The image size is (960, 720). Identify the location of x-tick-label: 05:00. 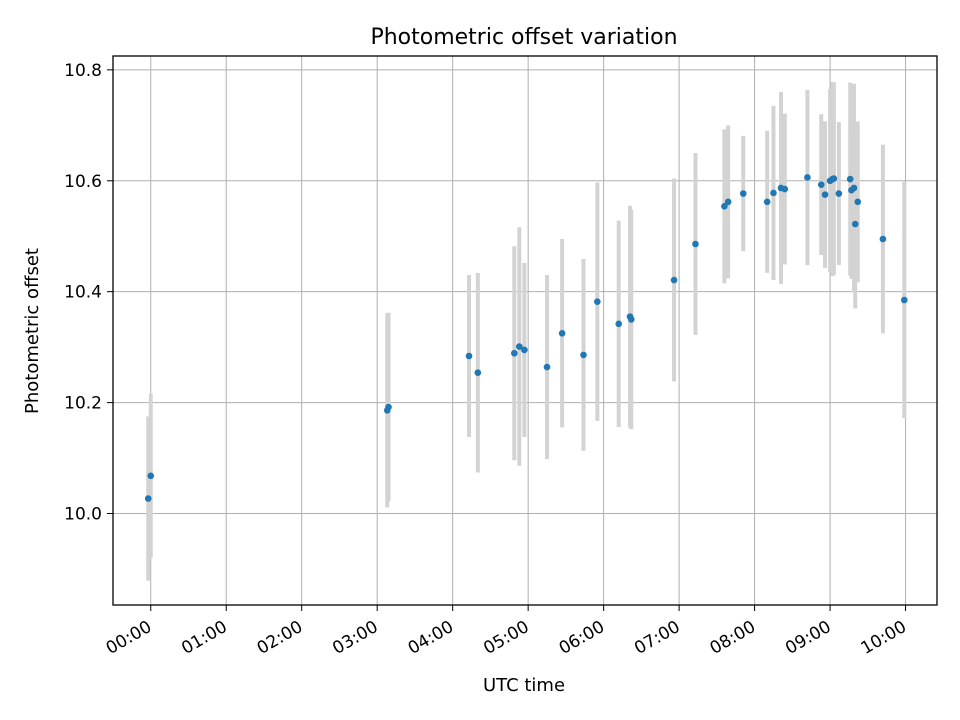
(506, 638).